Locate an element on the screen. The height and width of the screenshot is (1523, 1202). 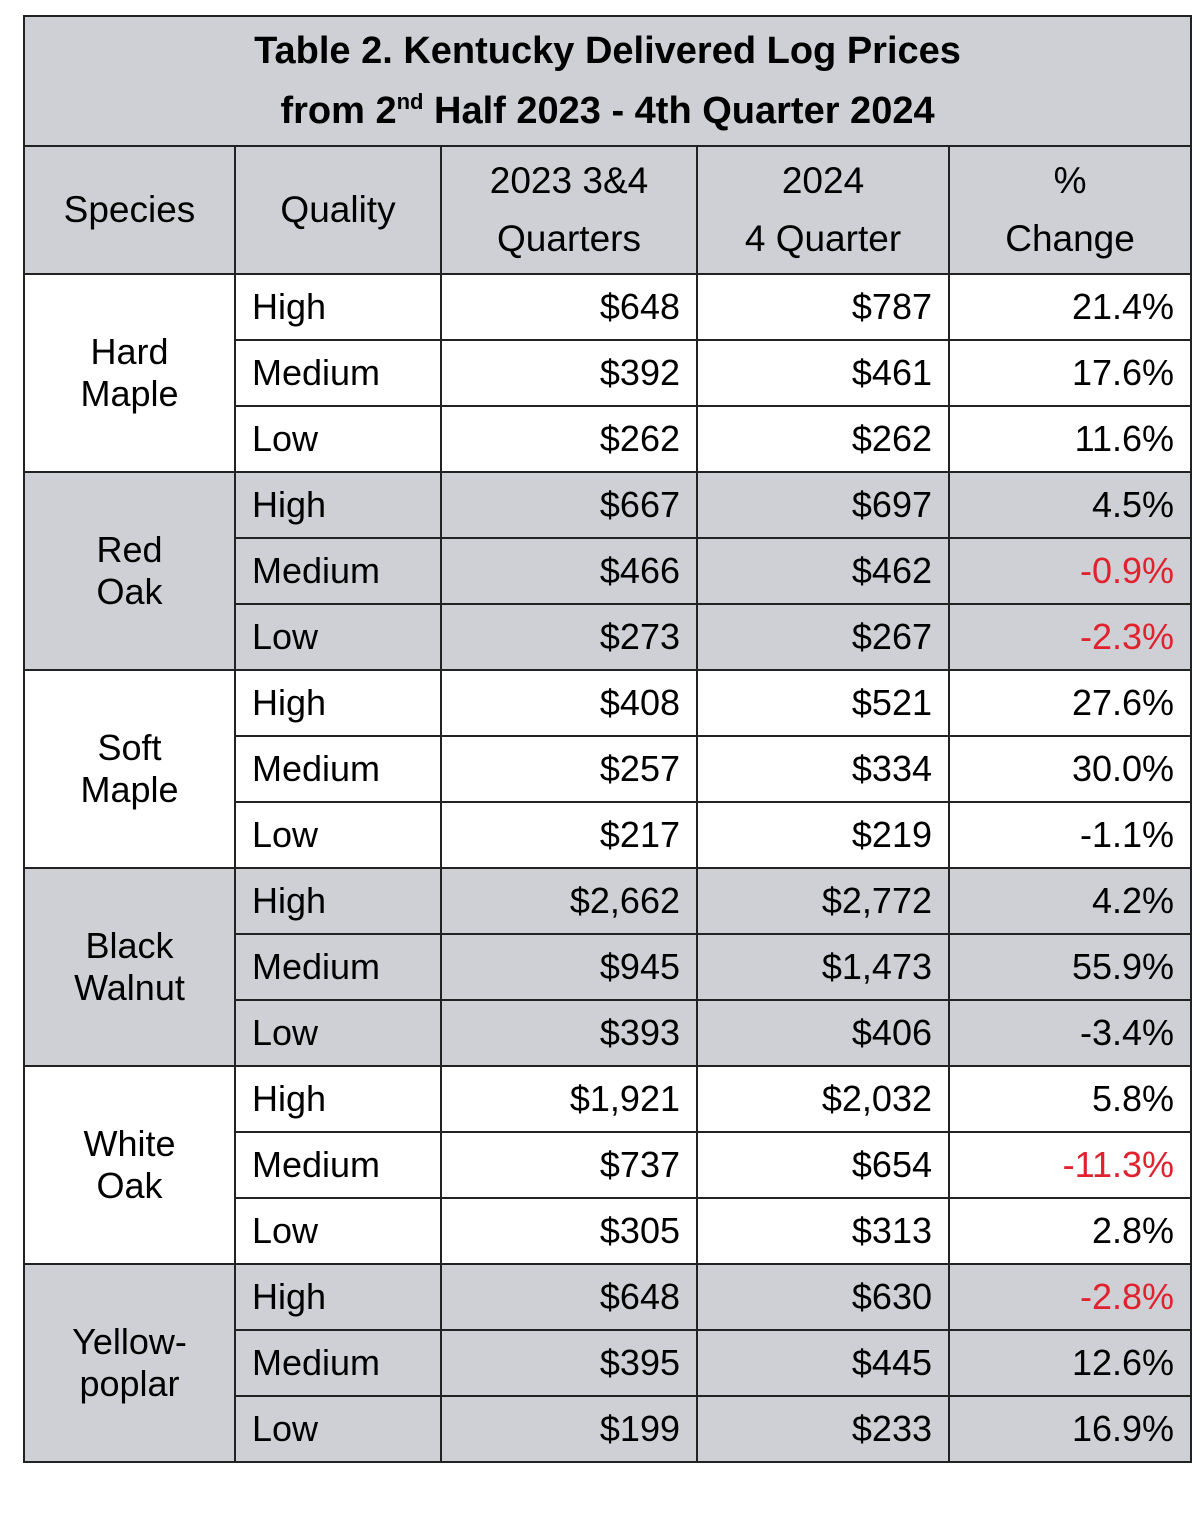
price-cell: $273 is located at coordinates (569, 637).